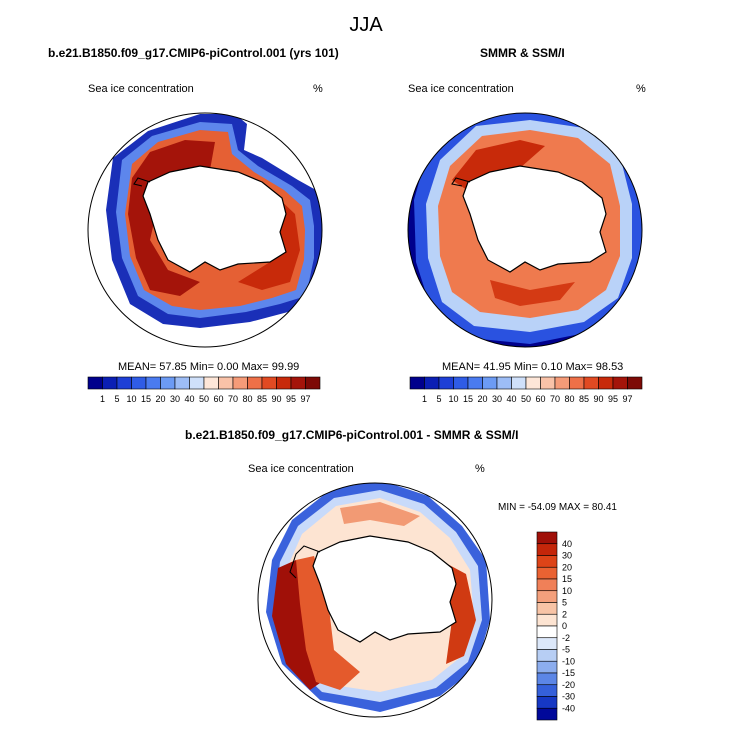  Describe the element at coordinates (584, 399) in the screenshot. I see `obs-colorbar-tick-label: 85` at that location.